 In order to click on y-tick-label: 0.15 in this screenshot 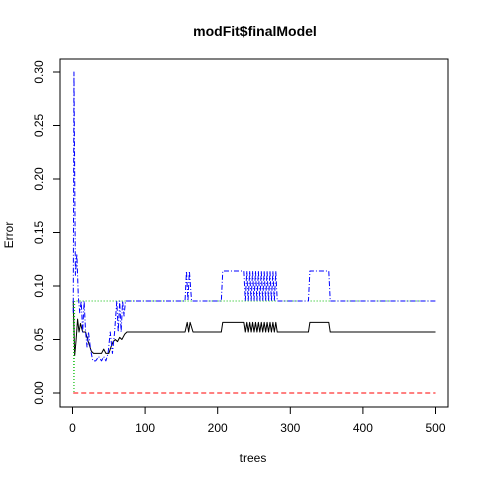, I will do `click(39, 232)`.